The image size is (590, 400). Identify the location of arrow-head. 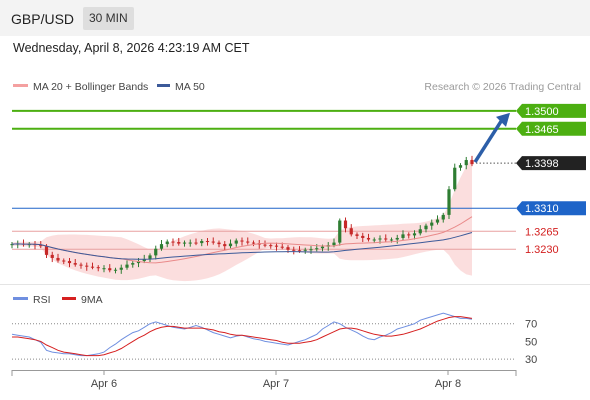
(503, 119).